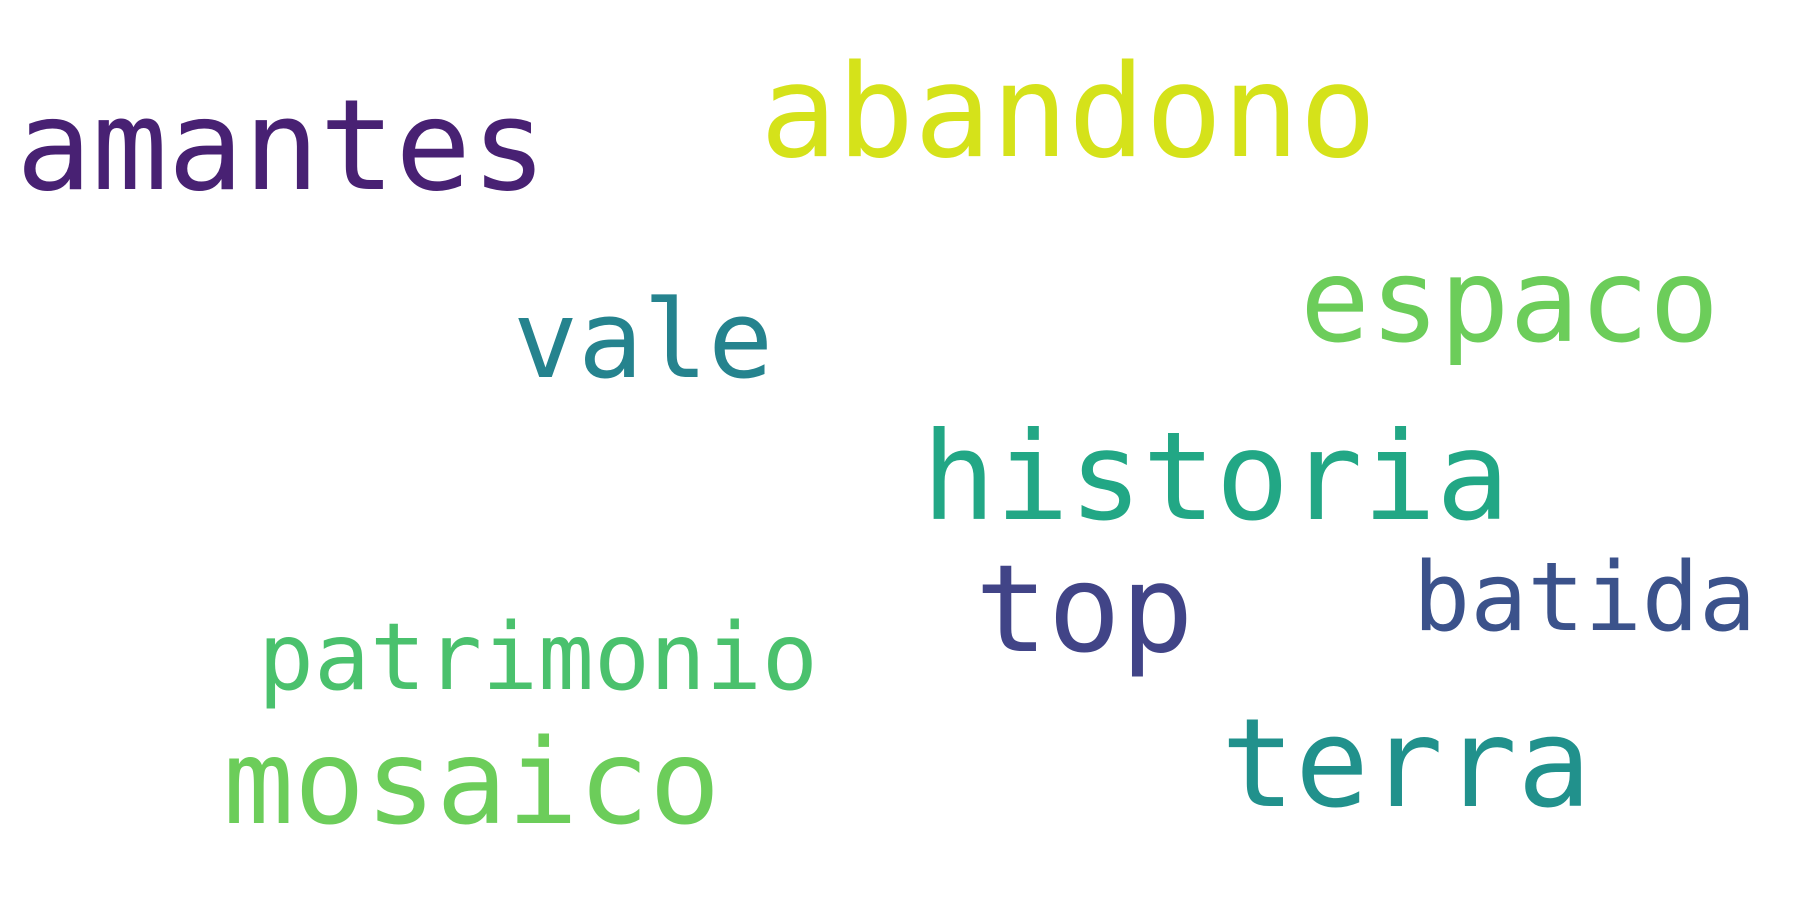 The width and height of the screenshot is (1800, 900). Describe the element at coordinates (282, 145) in the screenshot. I see `word-amantes: amantes` at that location.